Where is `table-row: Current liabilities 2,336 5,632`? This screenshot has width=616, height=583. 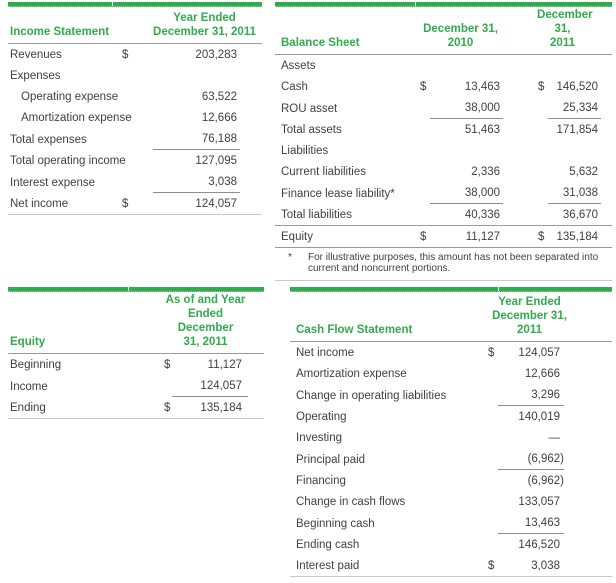 table-row: Current liabilities 2,336 5,632 is located at coordinates (443, 171).